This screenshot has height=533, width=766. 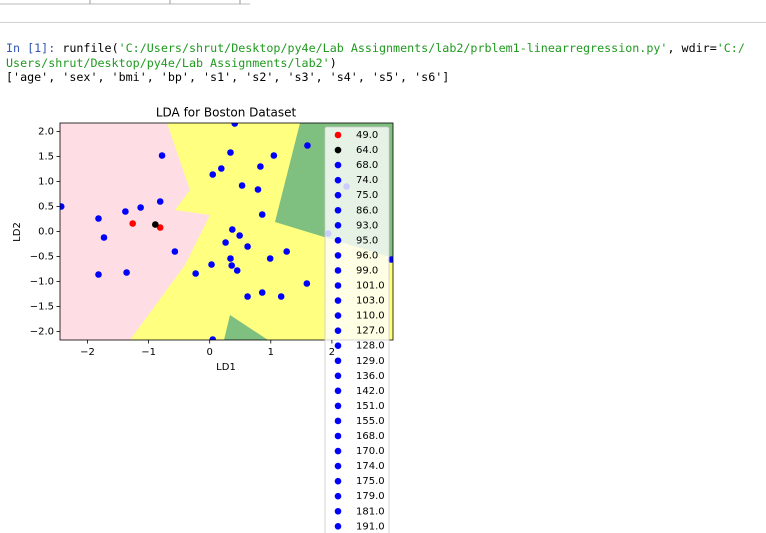 I want to click on legend-label: 170.0, so click(x=370, y=451).